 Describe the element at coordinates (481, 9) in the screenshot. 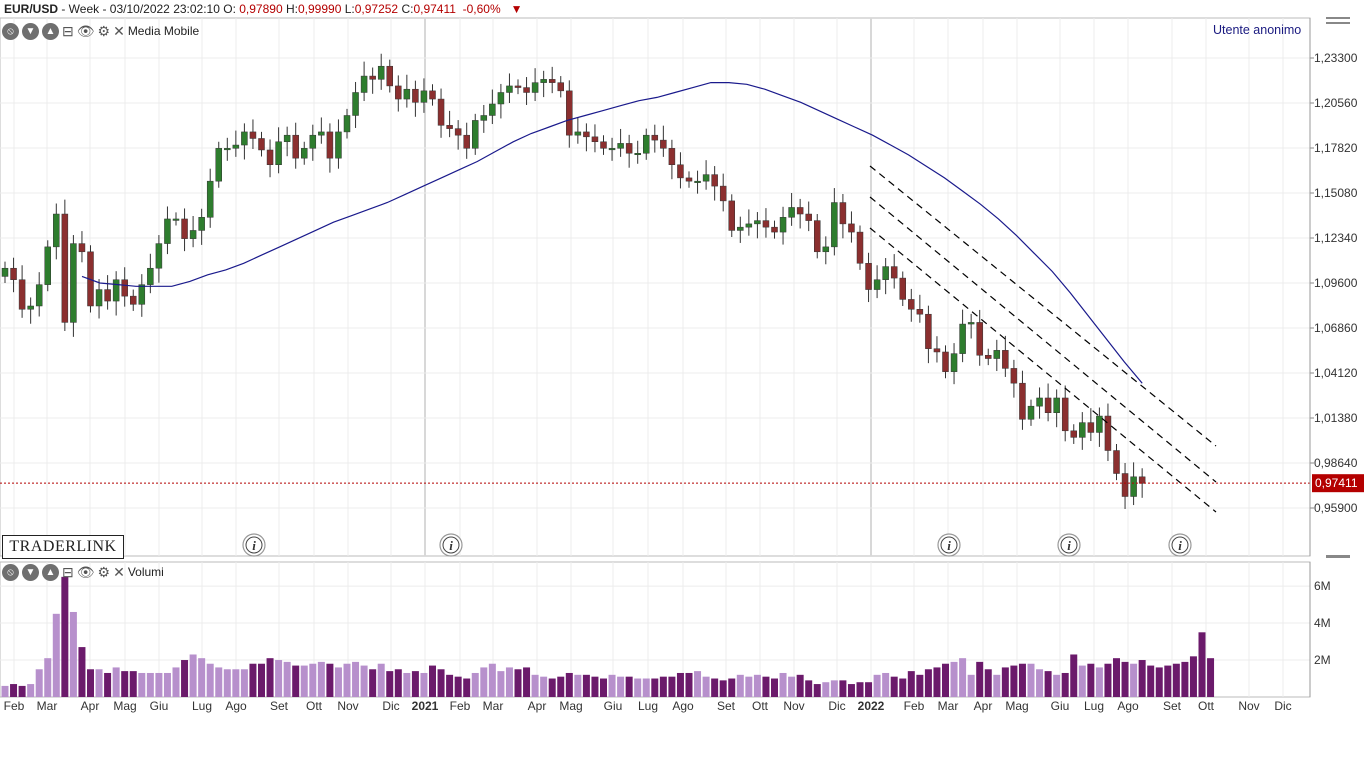

I see `change-value: -0,60%` at that location.